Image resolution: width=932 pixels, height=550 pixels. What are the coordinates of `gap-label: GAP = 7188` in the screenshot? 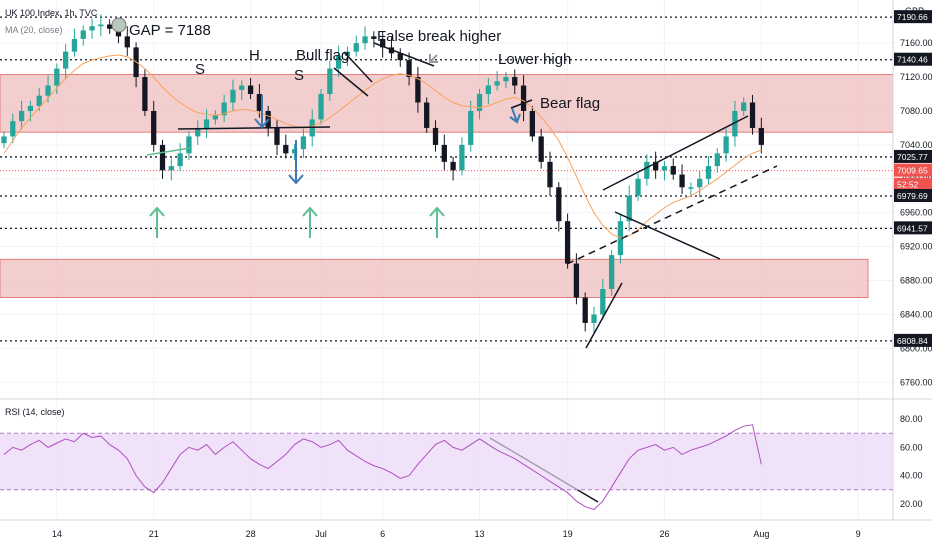 It's located at (170, 30).